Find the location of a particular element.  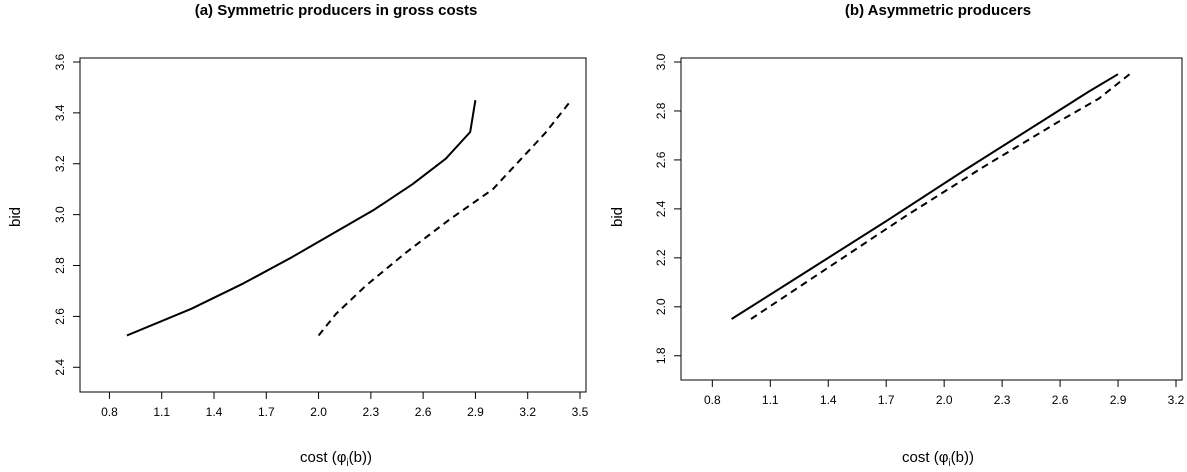

panel-b-y-tick-label: 2.2 is located at coordinates (661, 257).